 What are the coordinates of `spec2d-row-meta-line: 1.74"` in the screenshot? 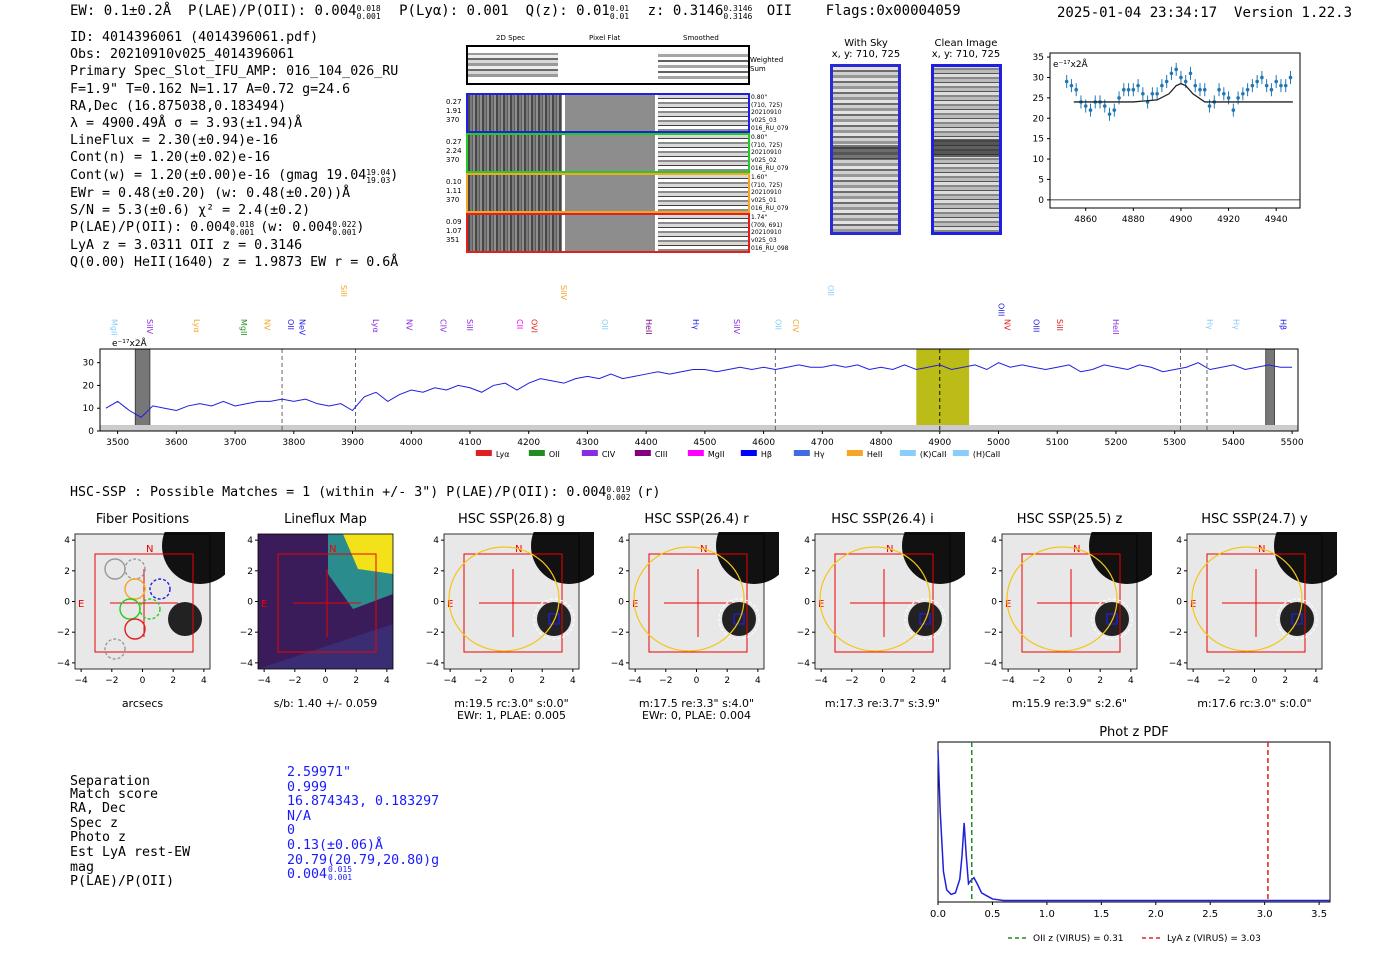 It's located at (759, 217).